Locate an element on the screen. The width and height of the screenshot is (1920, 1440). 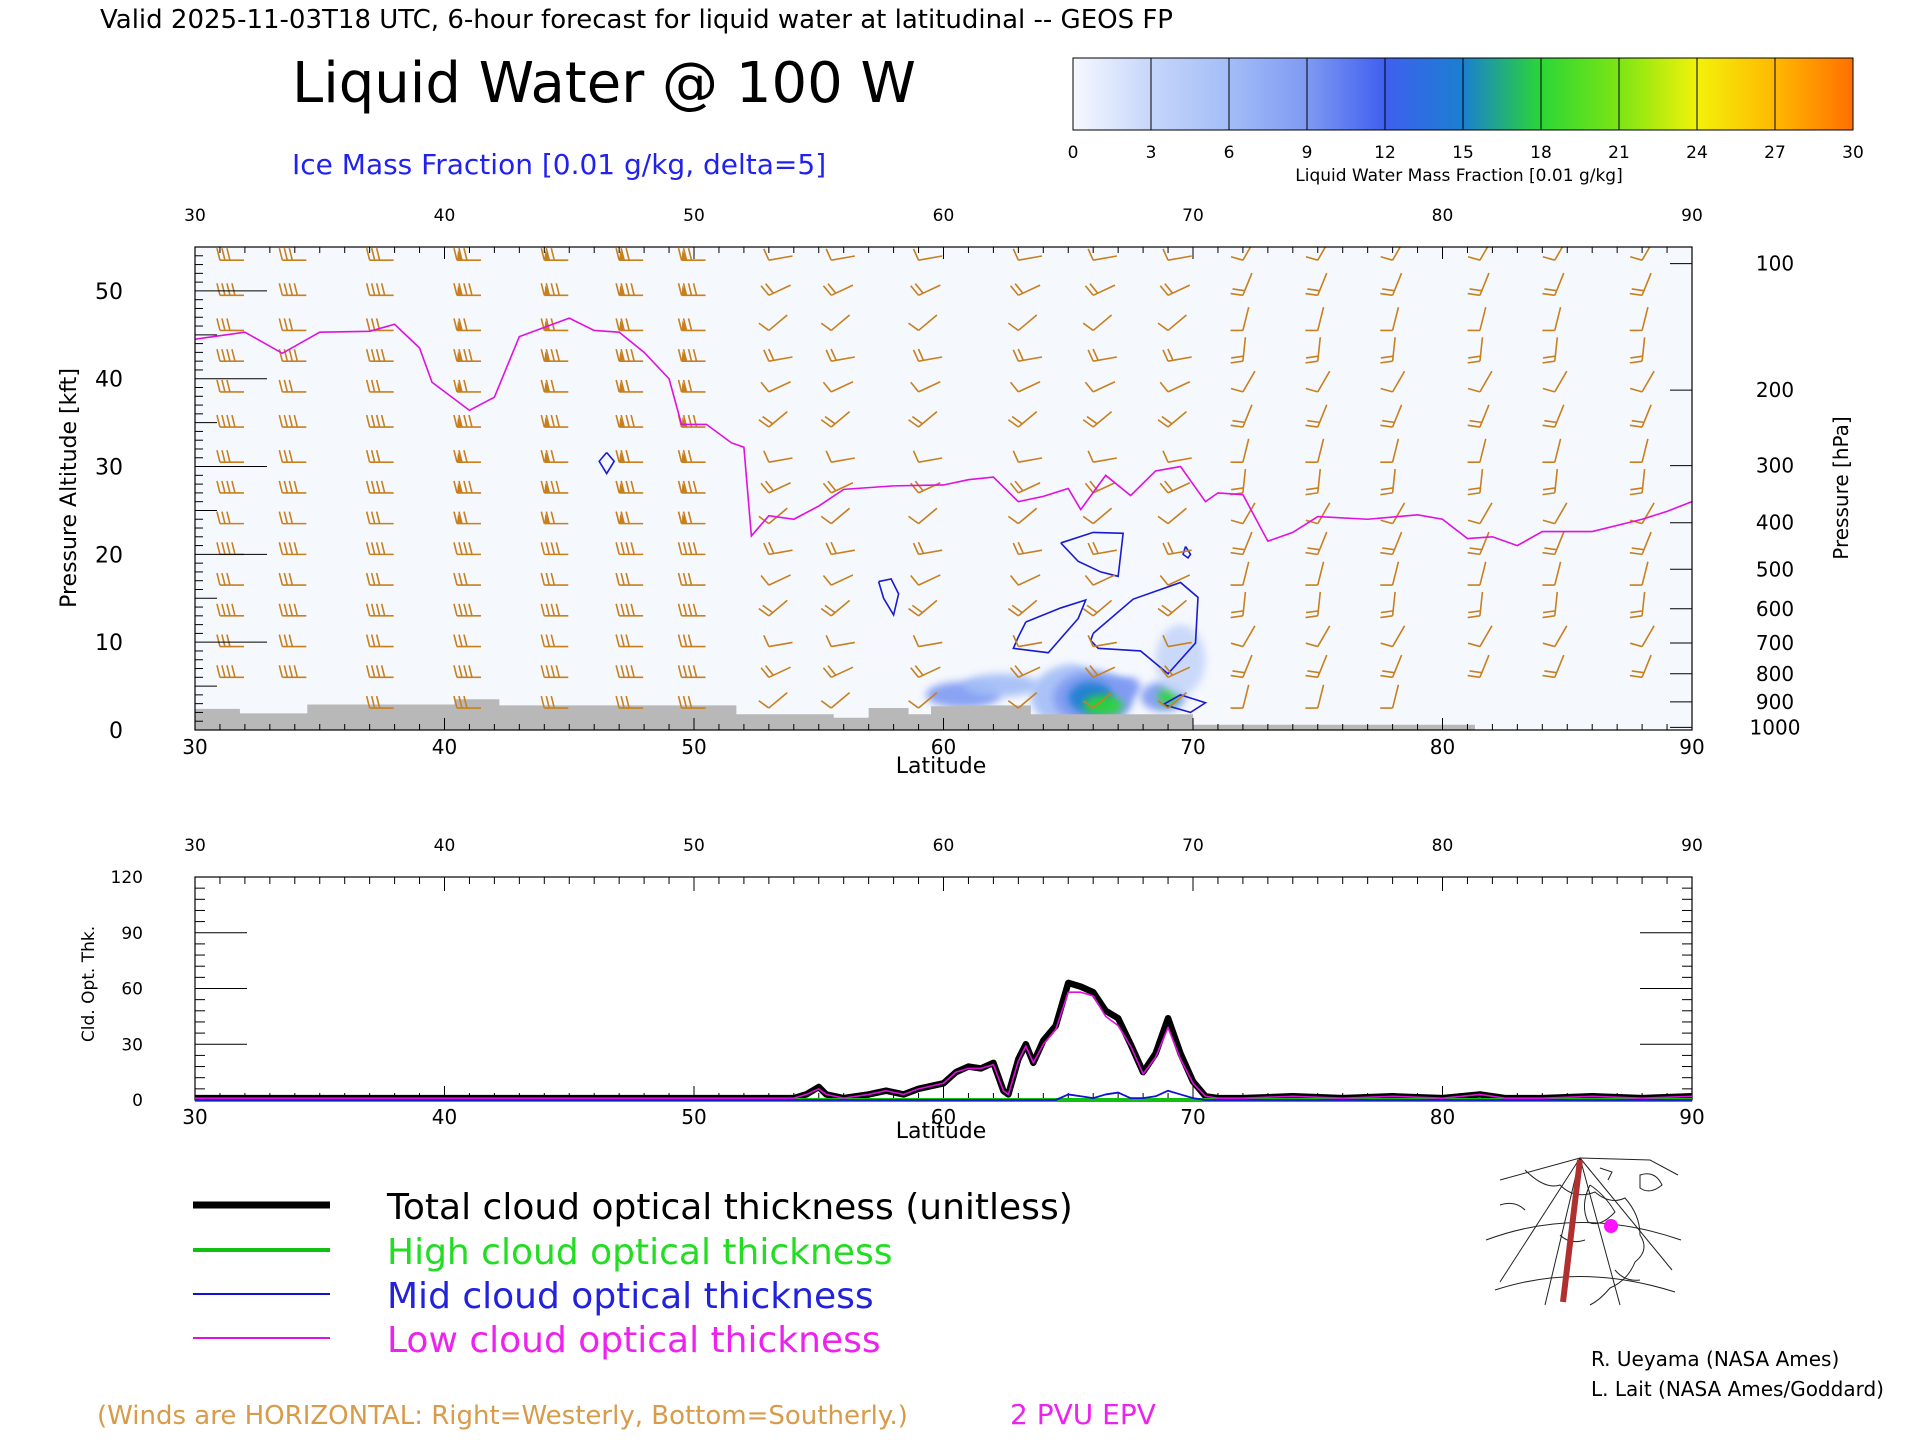
liquid-water-shade is located at coordinates (1103, 705).